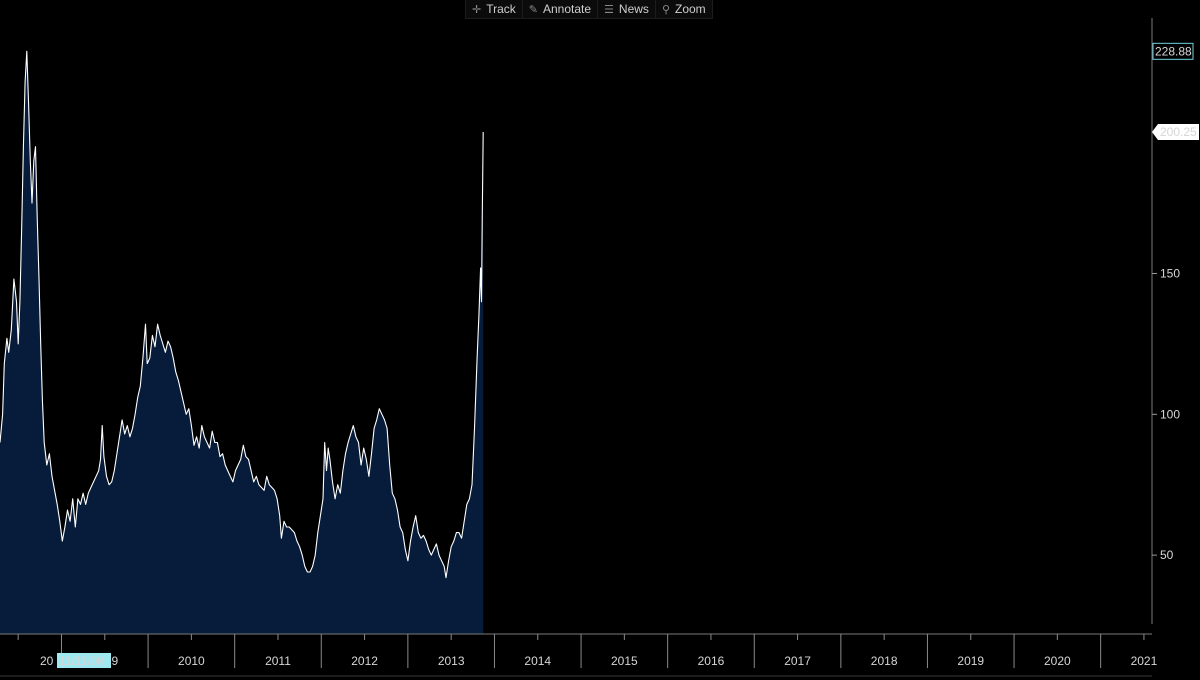 The width and height of the screenshot is (1200, 680). I want to click on x-tick-label: 2013, so click(451, 661).